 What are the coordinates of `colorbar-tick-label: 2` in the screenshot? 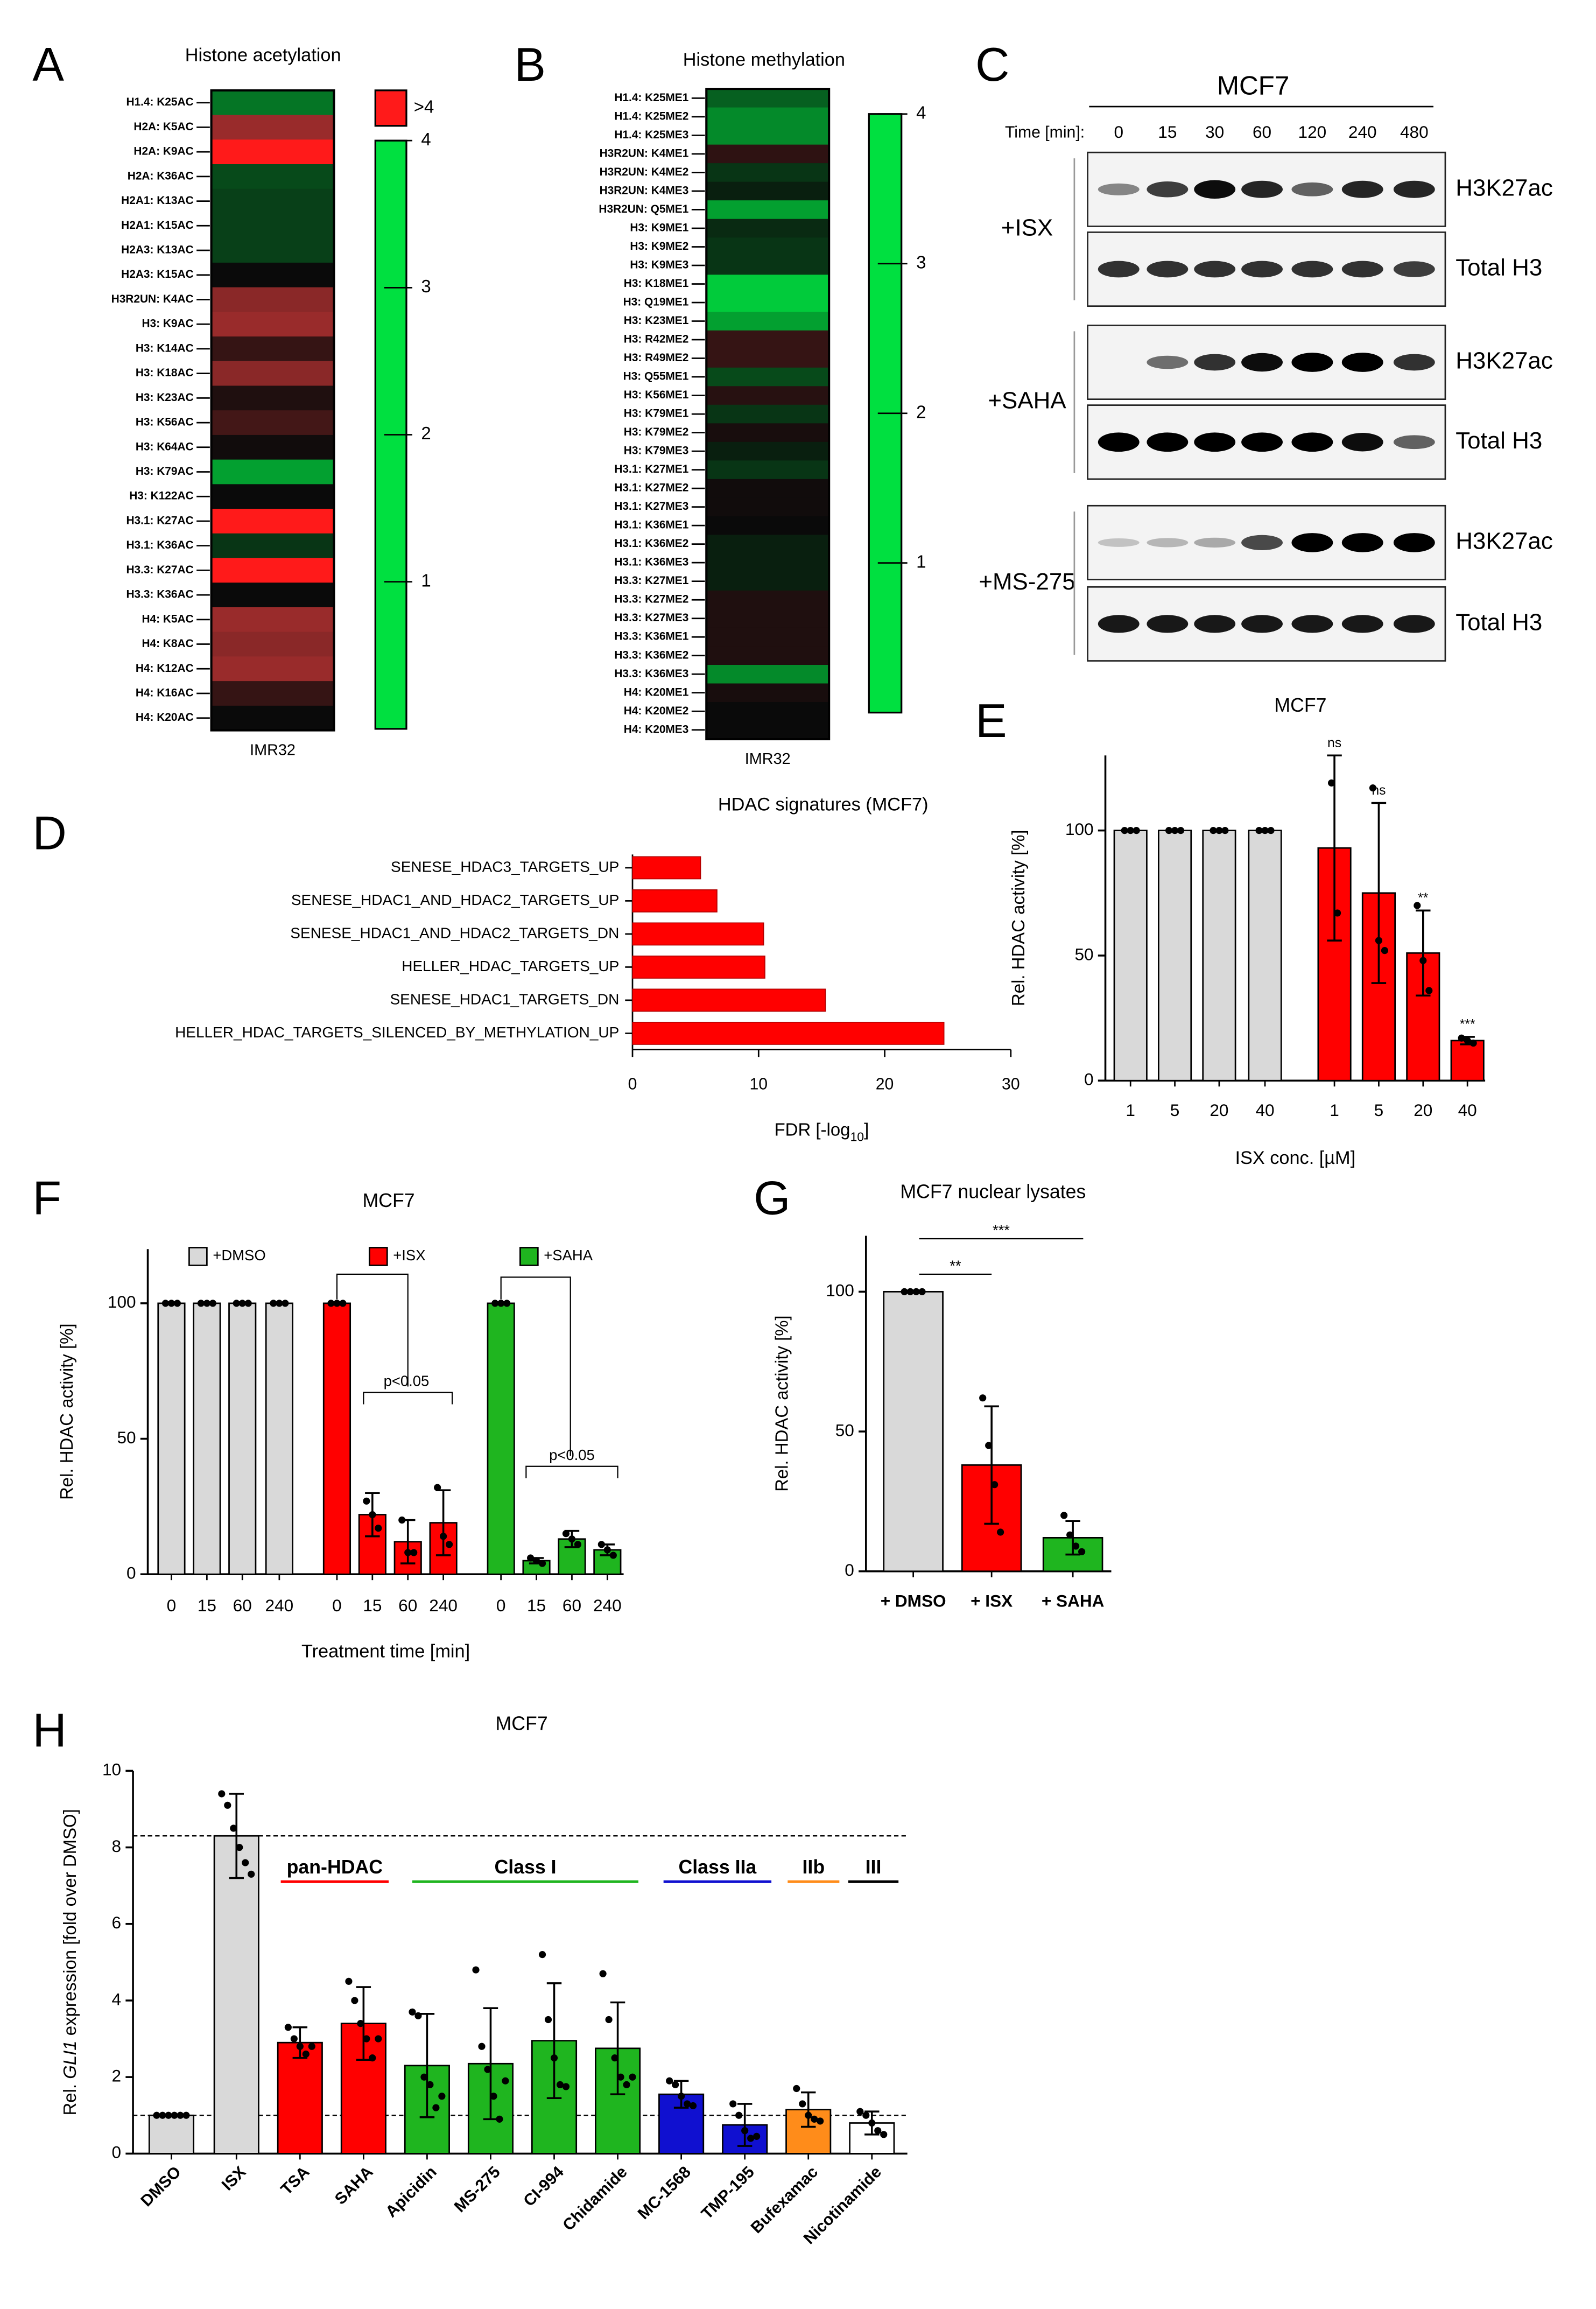 It's located at (921, 412).